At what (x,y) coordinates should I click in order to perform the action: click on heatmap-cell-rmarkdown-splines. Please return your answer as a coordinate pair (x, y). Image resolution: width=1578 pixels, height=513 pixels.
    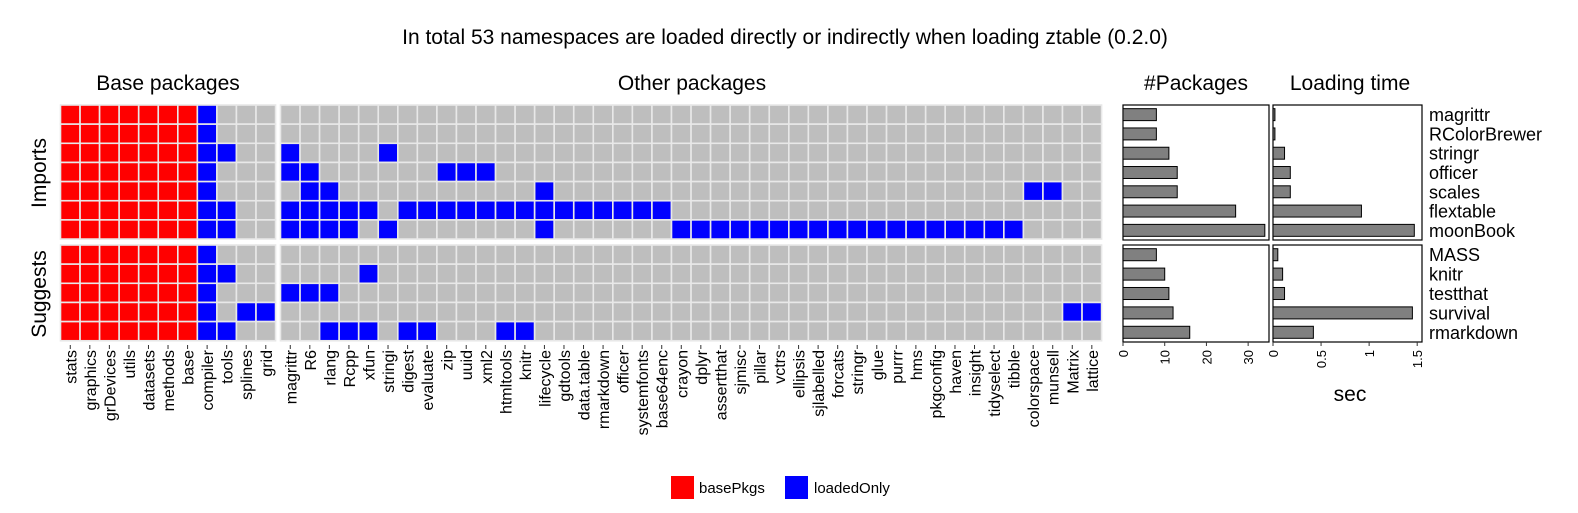
    Looking at the image, I should click on (246, 331).